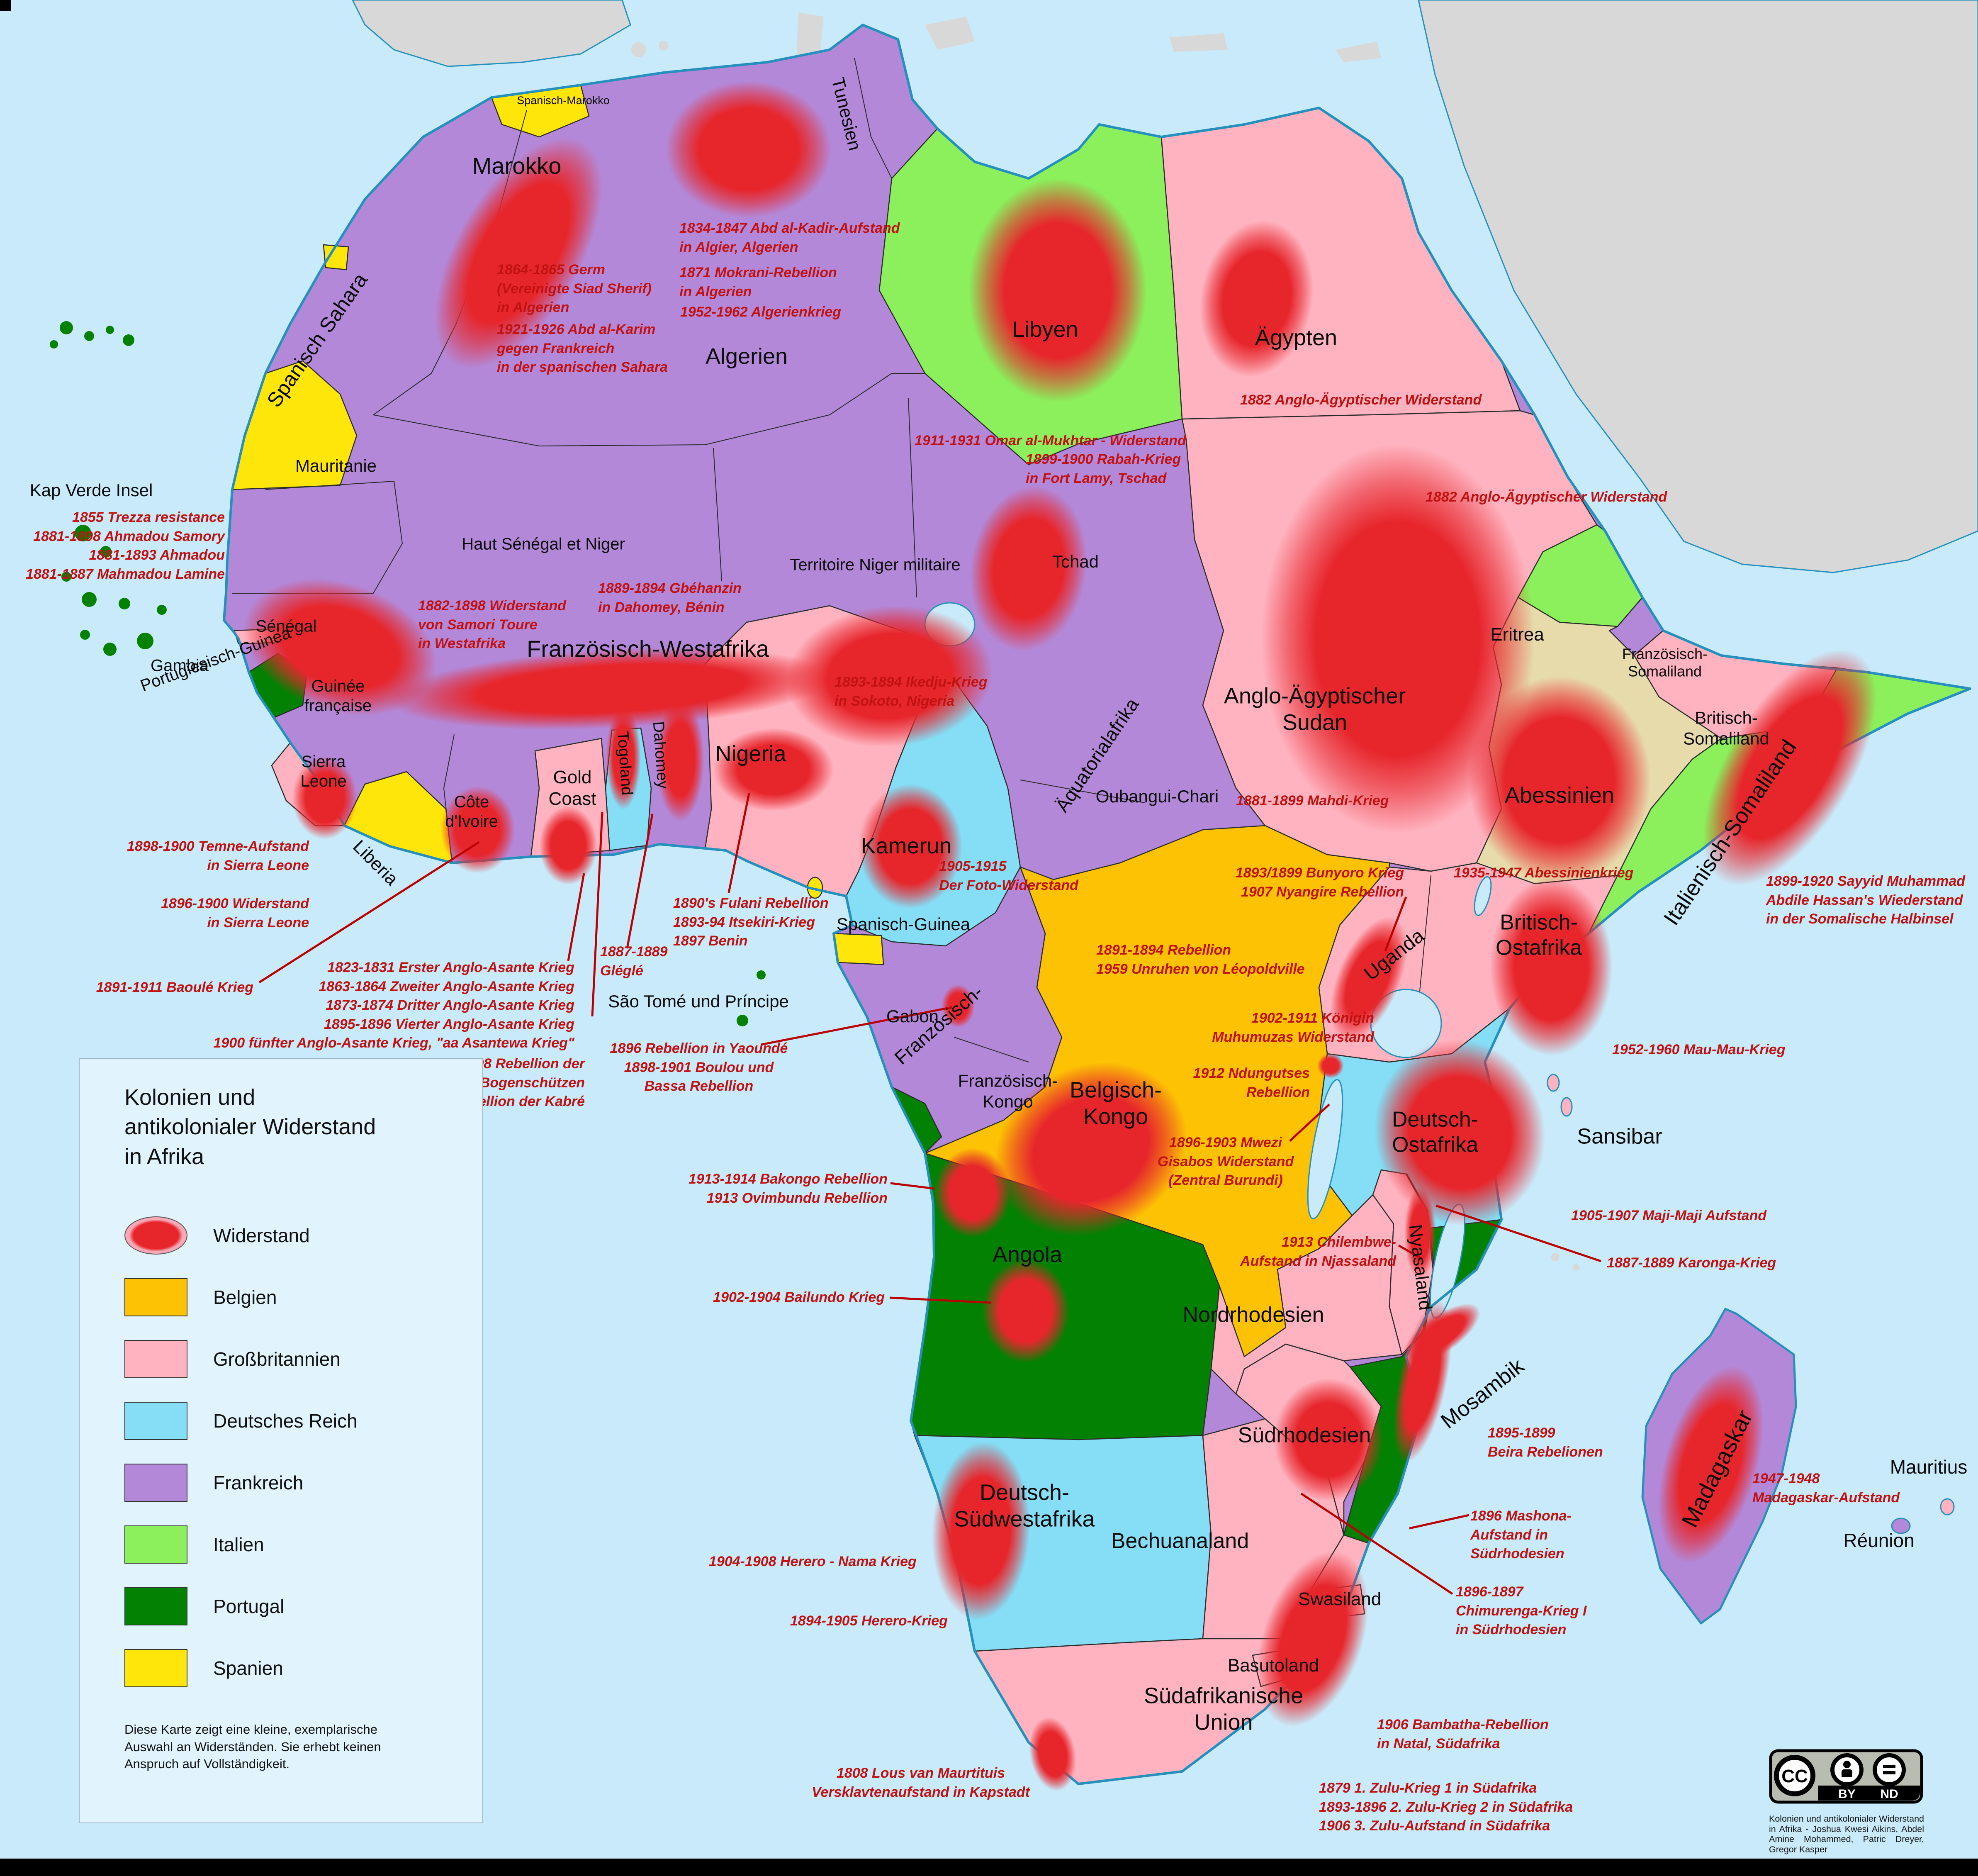 The height and width of the screenshot is (1876, 1978). I want to click on mauritius-island, so click(1948, 1507).